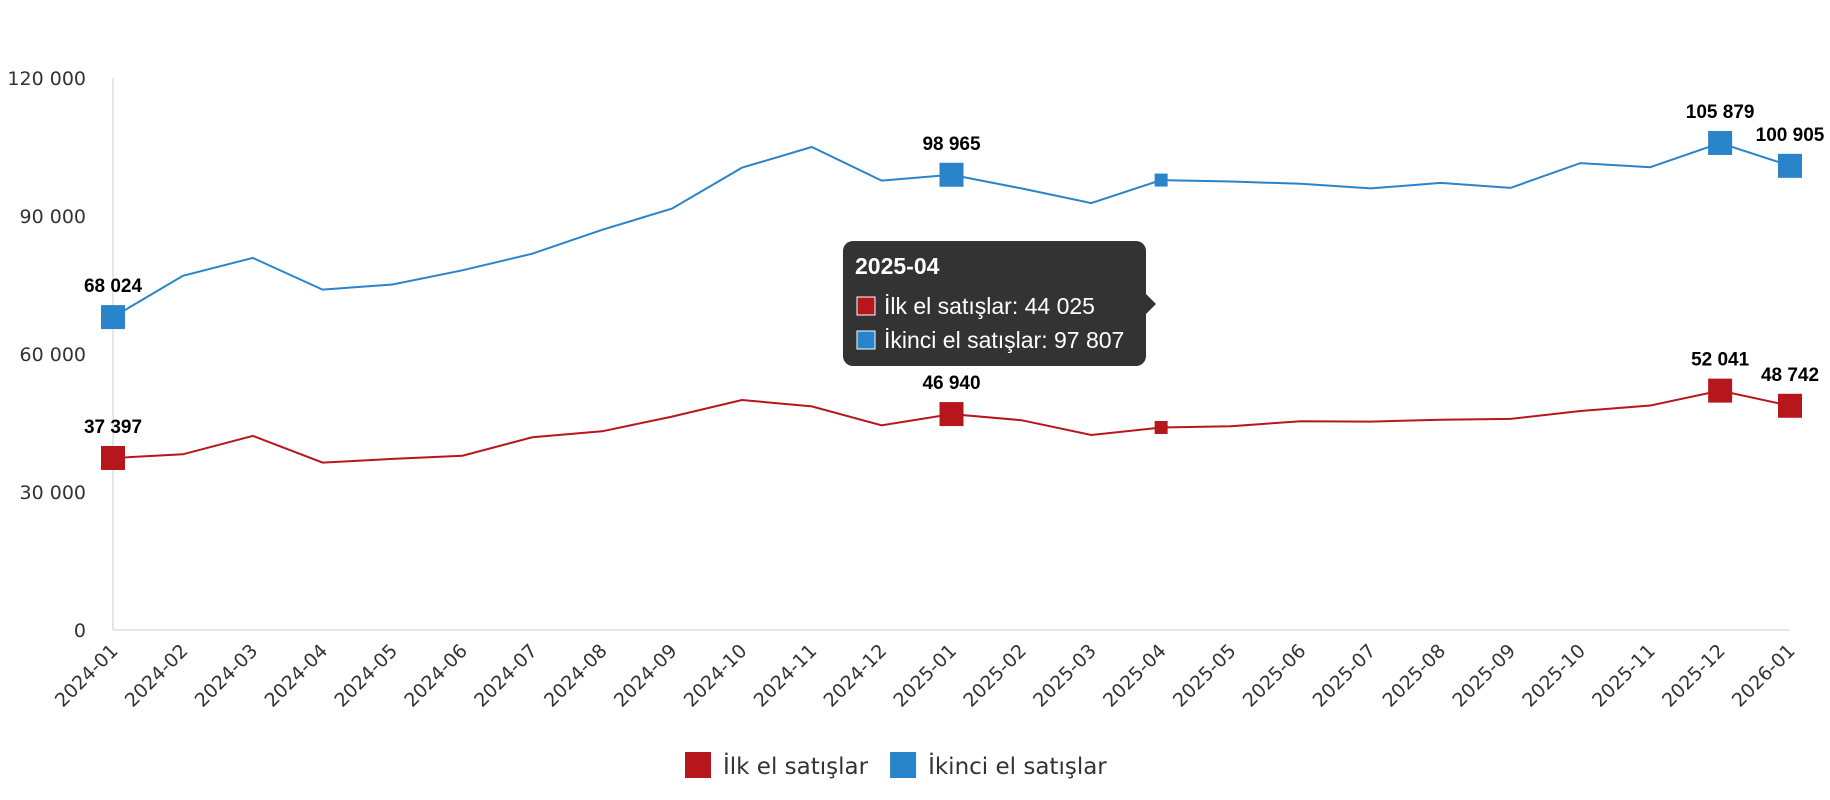  What do you see at coordinates (1790, 375) in the screenshot?
I see `data-label: 48 742` at bounding box center [1790, 375].